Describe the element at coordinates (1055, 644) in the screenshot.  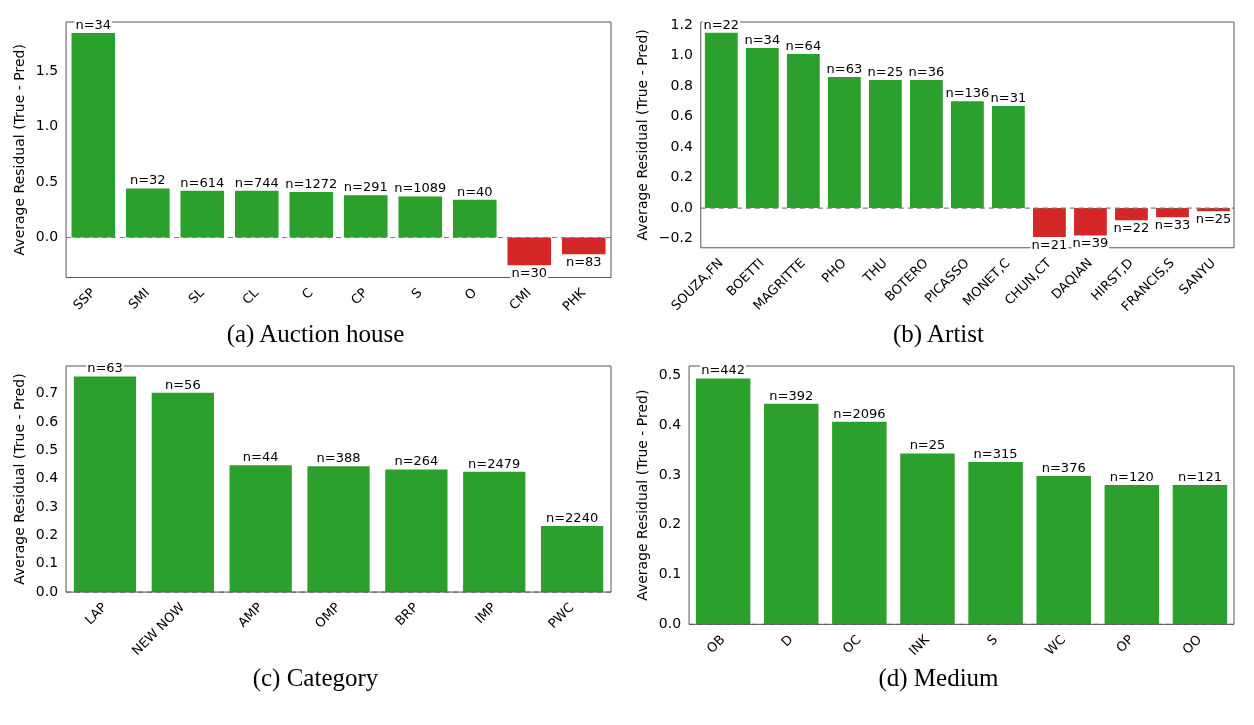
I see `x-tick-label: WC` at that location.